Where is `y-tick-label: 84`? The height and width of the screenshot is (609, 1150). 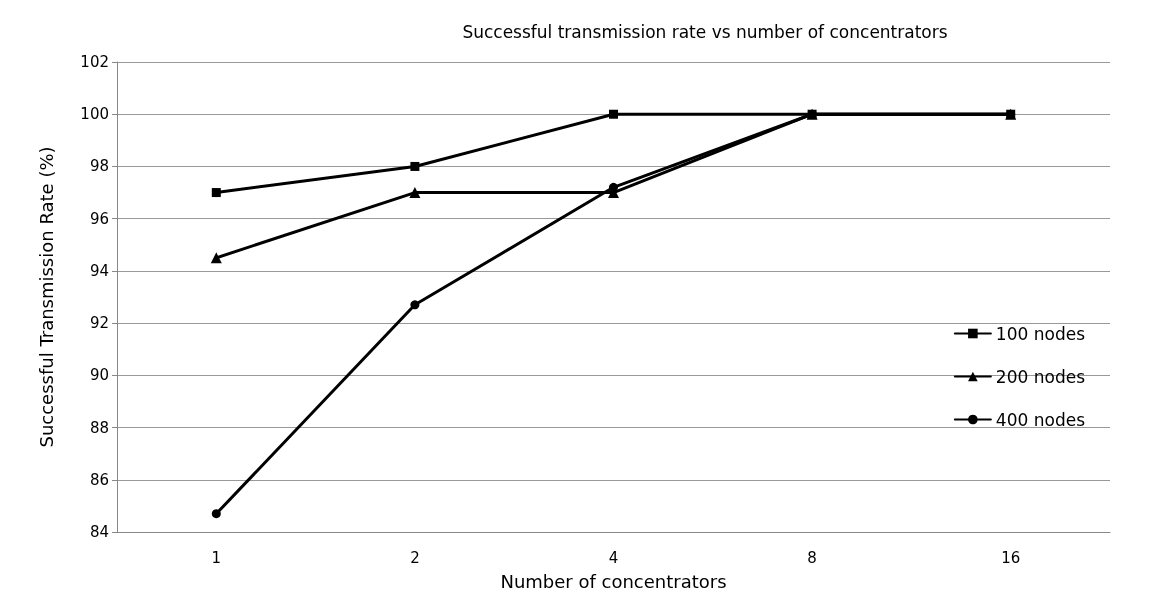
y-tick-label: 84 is located at coordinates (99, 532).